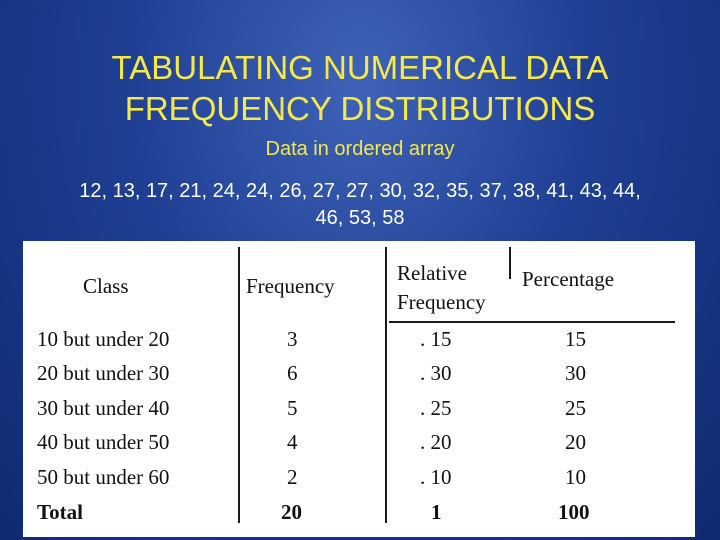  Describe the element at coordinates (436, 339) in the screenshot. I see `table-row-1-relative: . 15` at that location.